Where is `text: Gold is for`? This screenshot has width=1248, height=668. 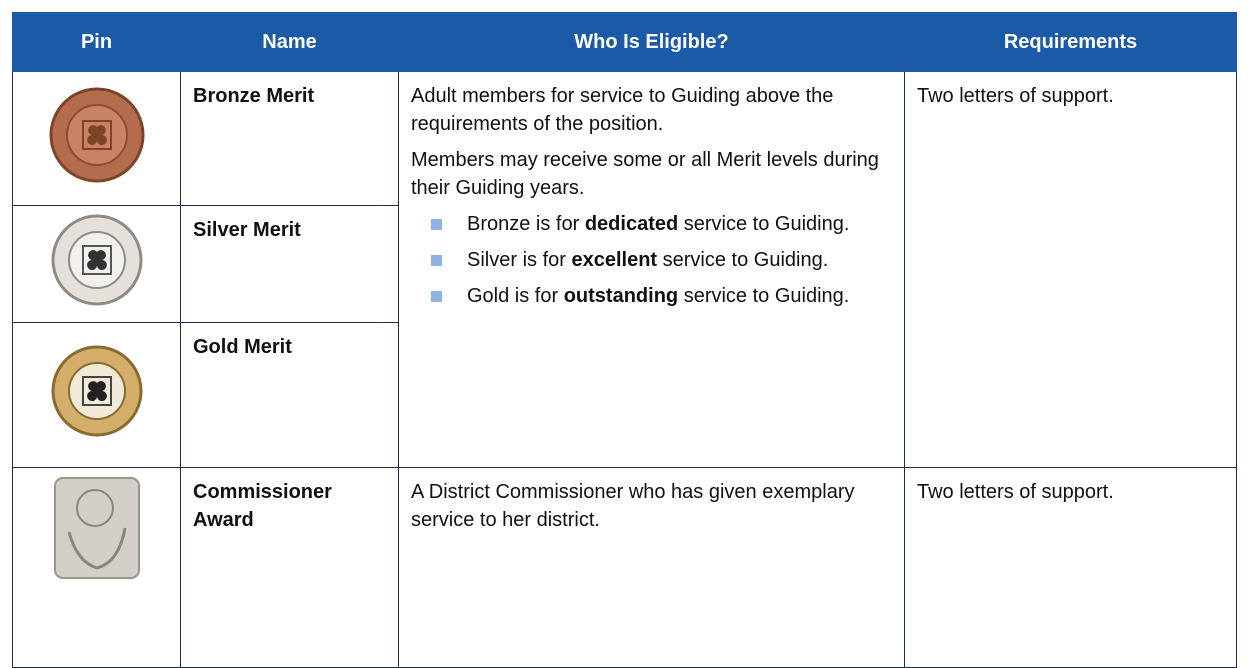
text: Gold is for is located at coordinates (515, 296).